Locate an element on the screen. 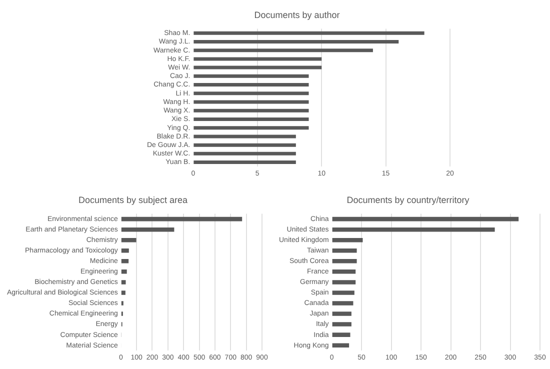 The height and width of the screenshot is (369, 550). chart-title: Documents by country/territory is located at coordinates (408, 199).